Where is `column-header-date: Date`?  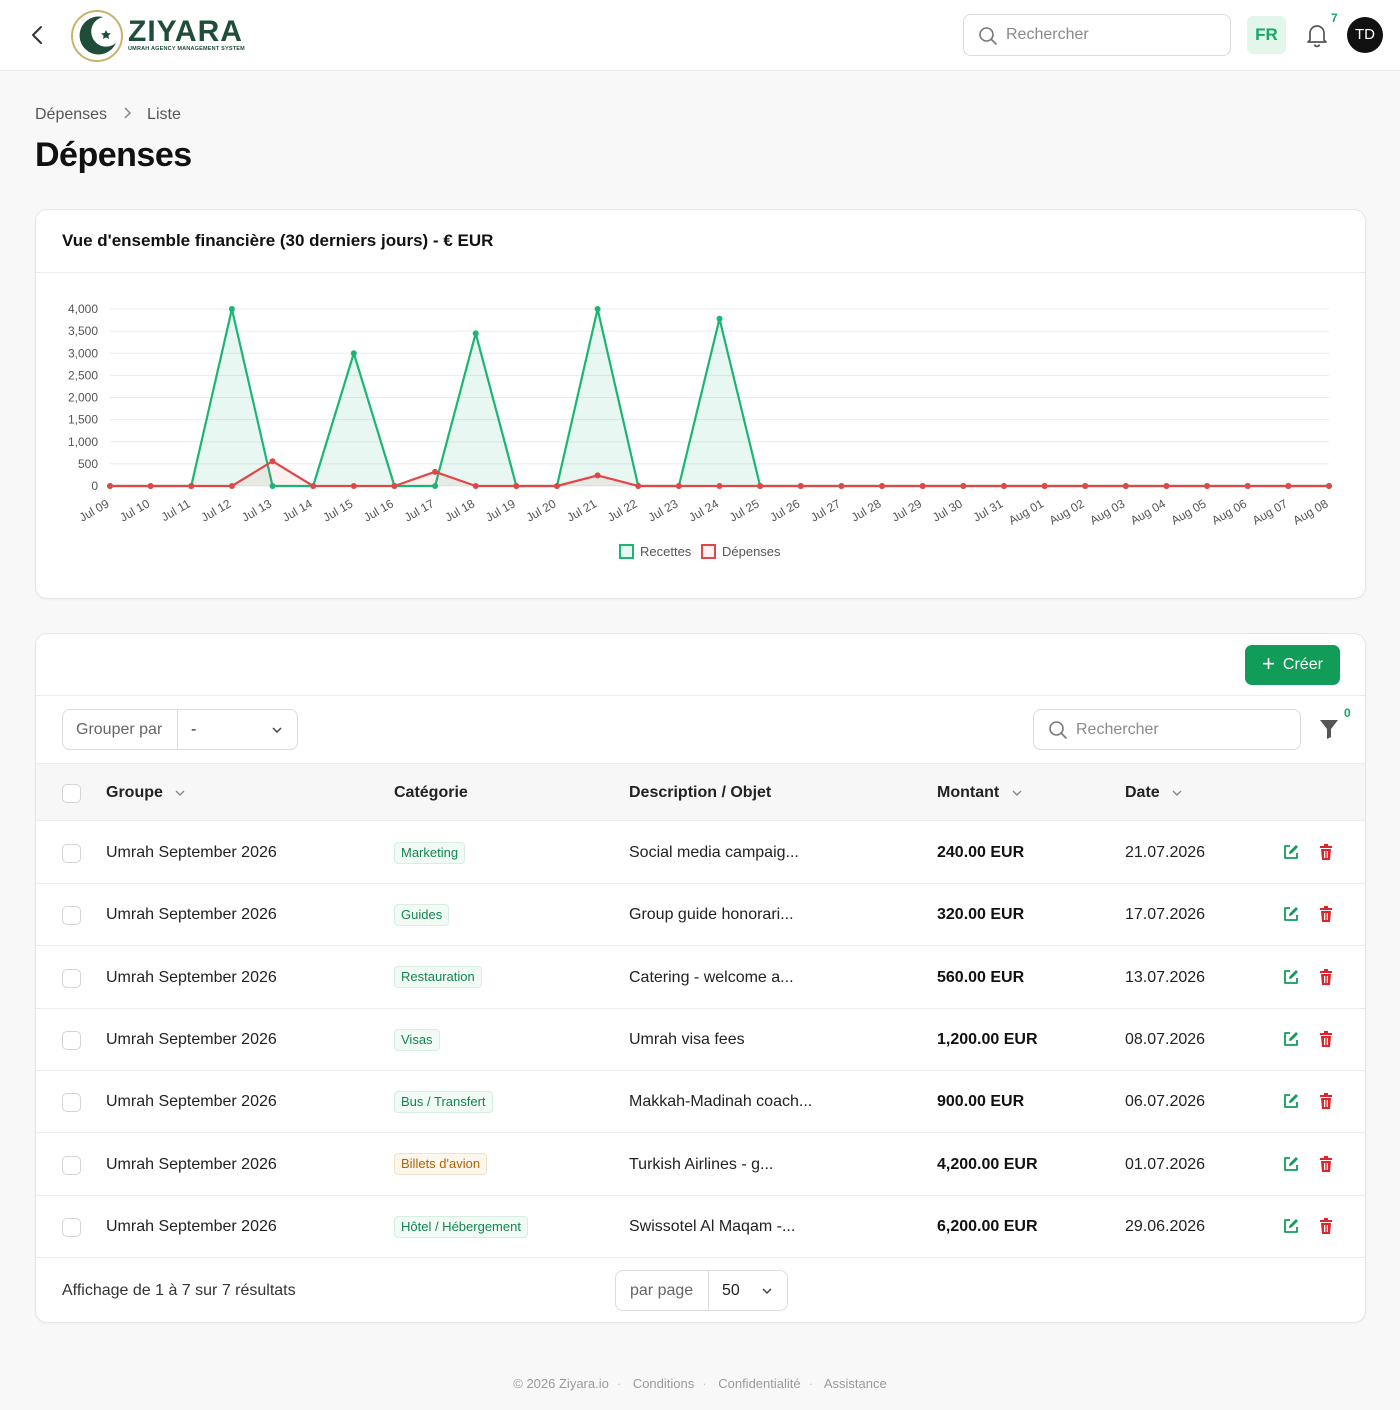
column-header-date: Date is located at coordinates (1153, 793).